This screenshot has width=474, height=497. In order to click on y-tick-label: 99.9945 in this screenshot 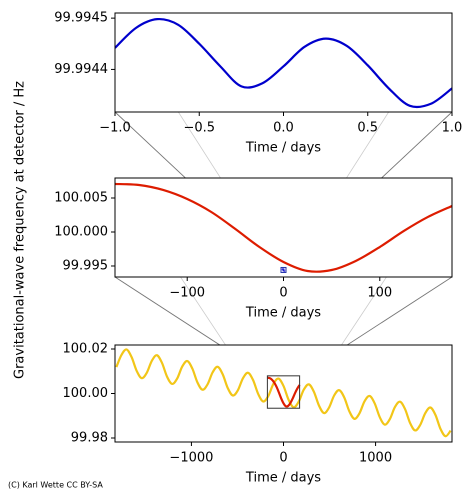, I will do `click(81, 18)`.